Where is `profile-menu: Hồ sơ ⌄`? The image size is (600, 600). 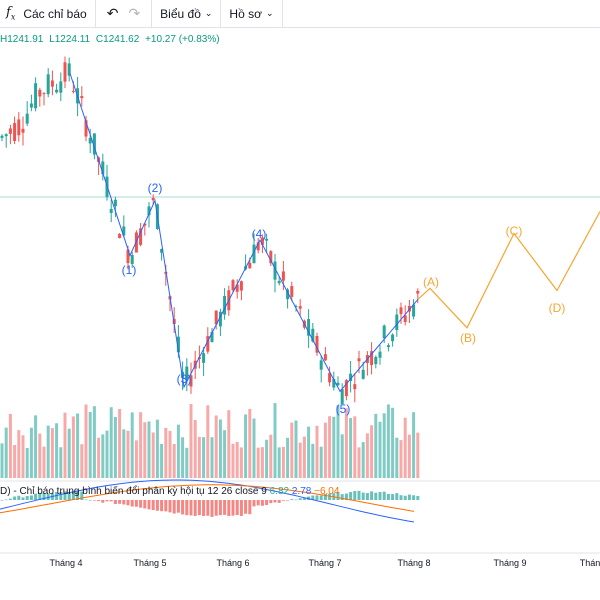 profile-menu: Hồ sơ ⌄ is located at coordinates (251, 14).